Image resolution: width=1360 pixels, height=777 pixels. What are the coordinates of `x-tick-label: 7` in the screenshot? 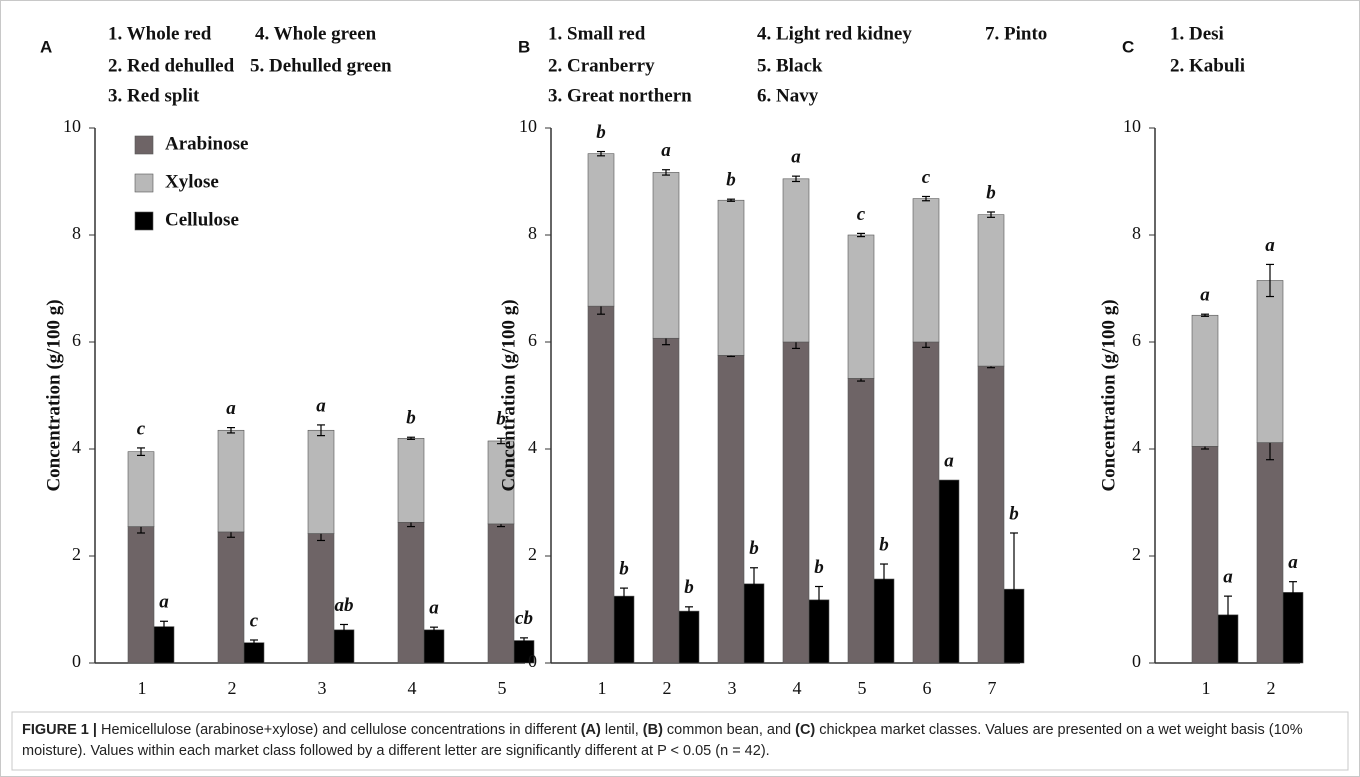 It's located at (992, 688).